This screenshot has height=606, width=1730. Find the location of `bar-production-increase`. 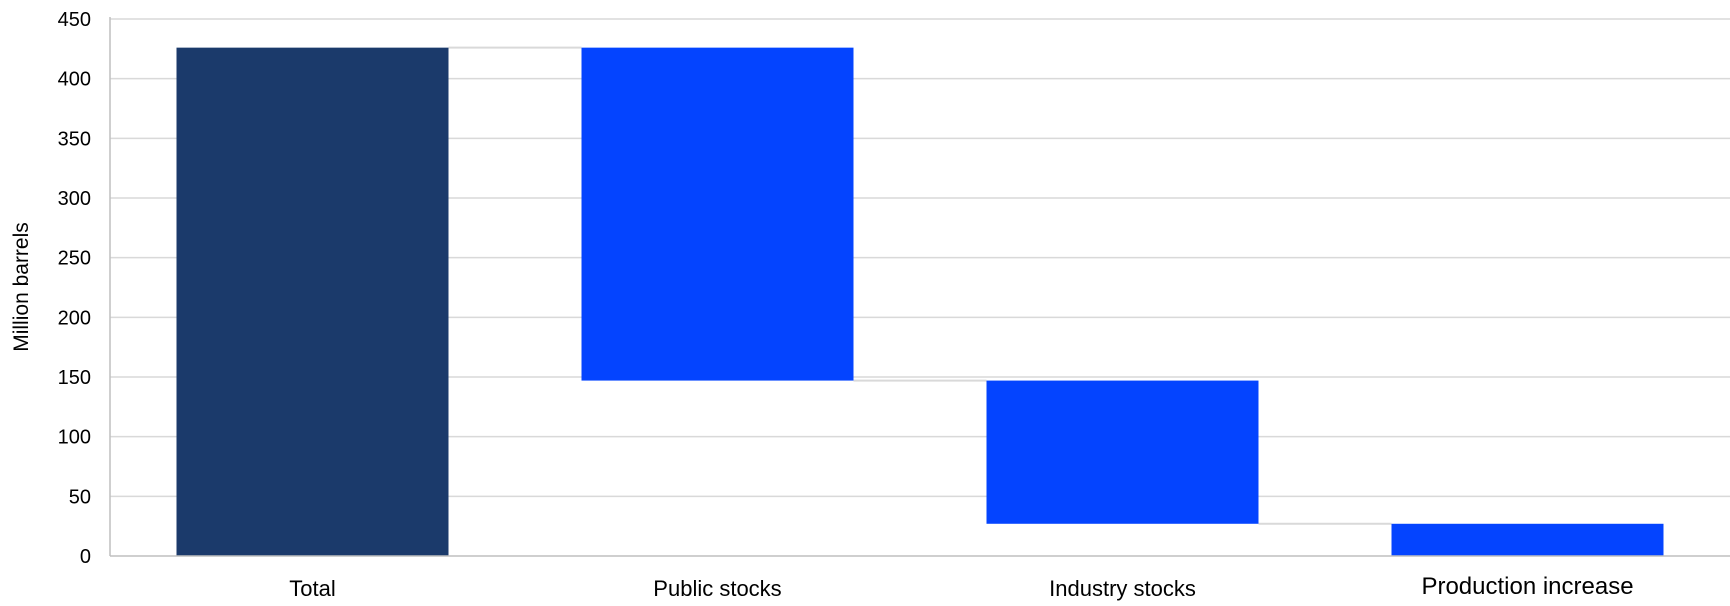

bar-production-increase is located at coordinates (1527, 539).